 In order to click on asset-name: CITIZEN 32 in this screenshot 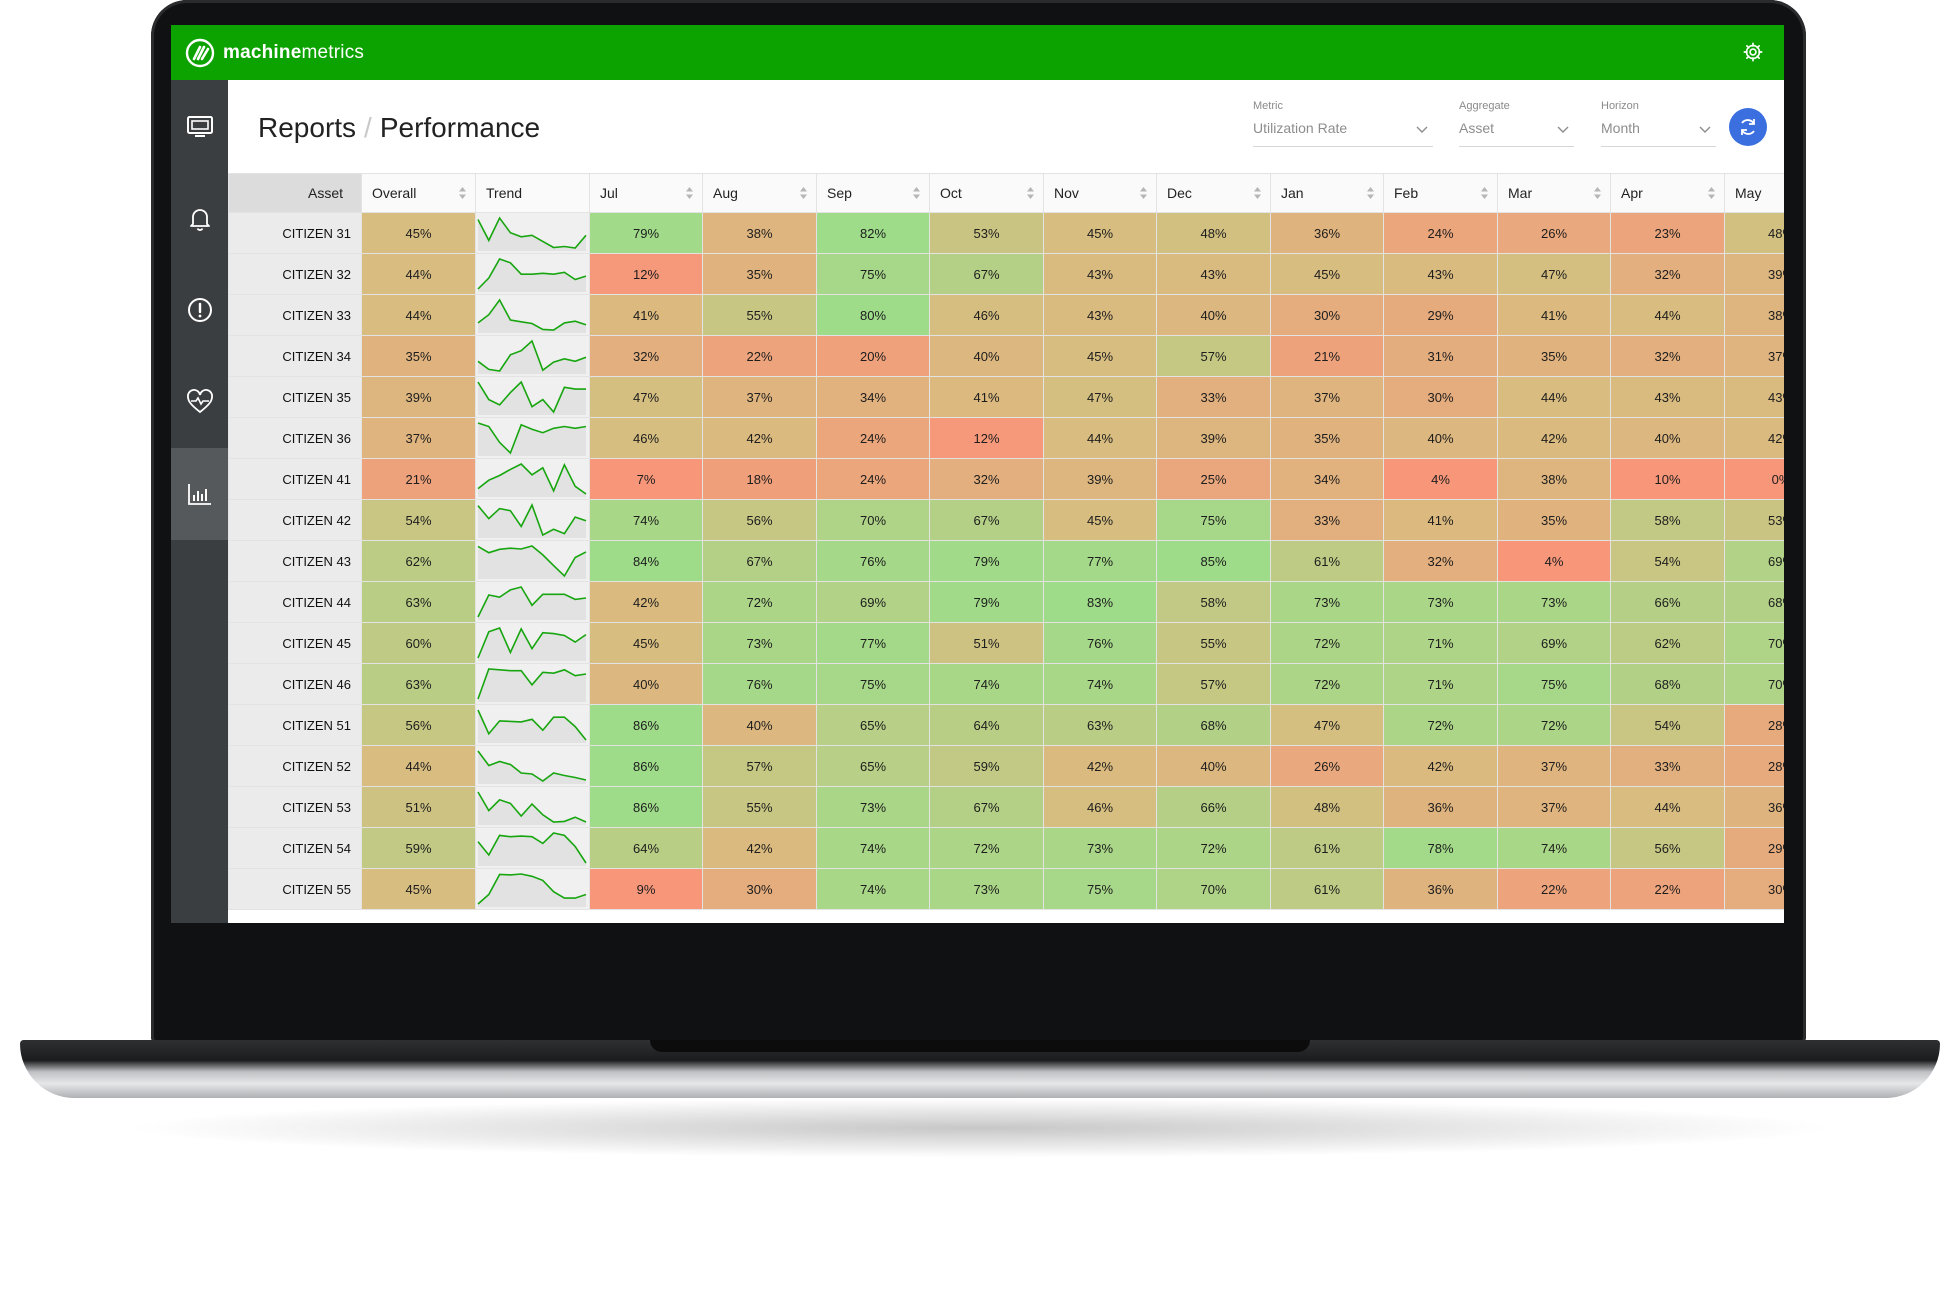, I will do `click(295, 274)`.